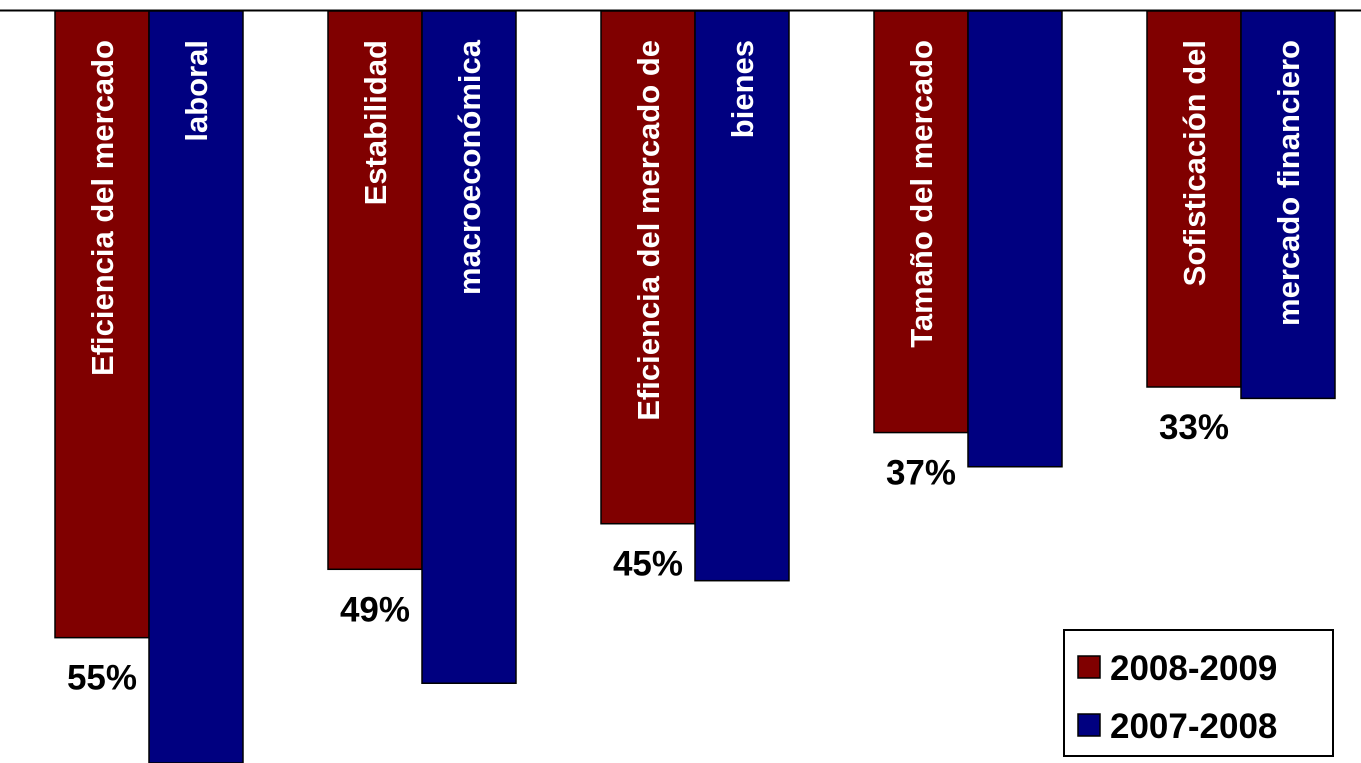 The height and width of the screenshot is (763, 1361). Describe the element at coordinates (648, 230) in the screenshot. I see `category-label-2-0: Eficiencia del mercado de` at that location.